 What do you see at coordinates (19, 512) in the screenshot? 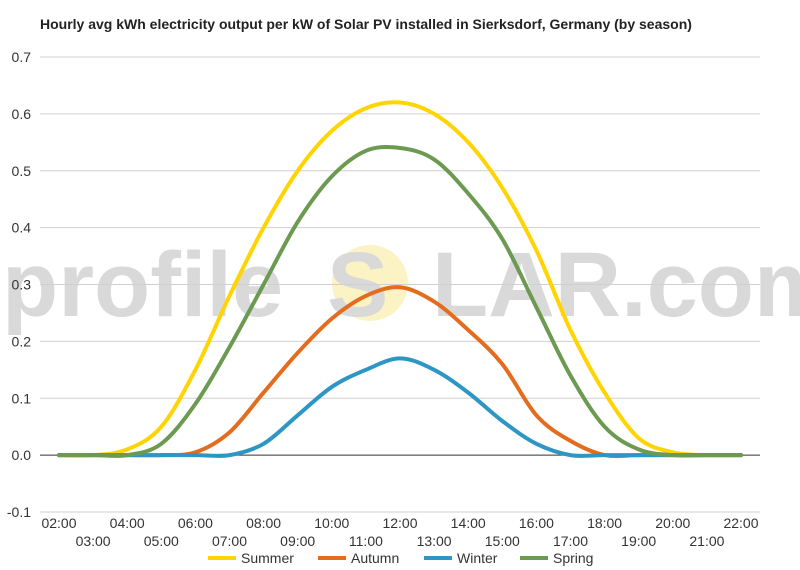
I see `y-tick-label: -0.1` at bounding box center [19, 512].